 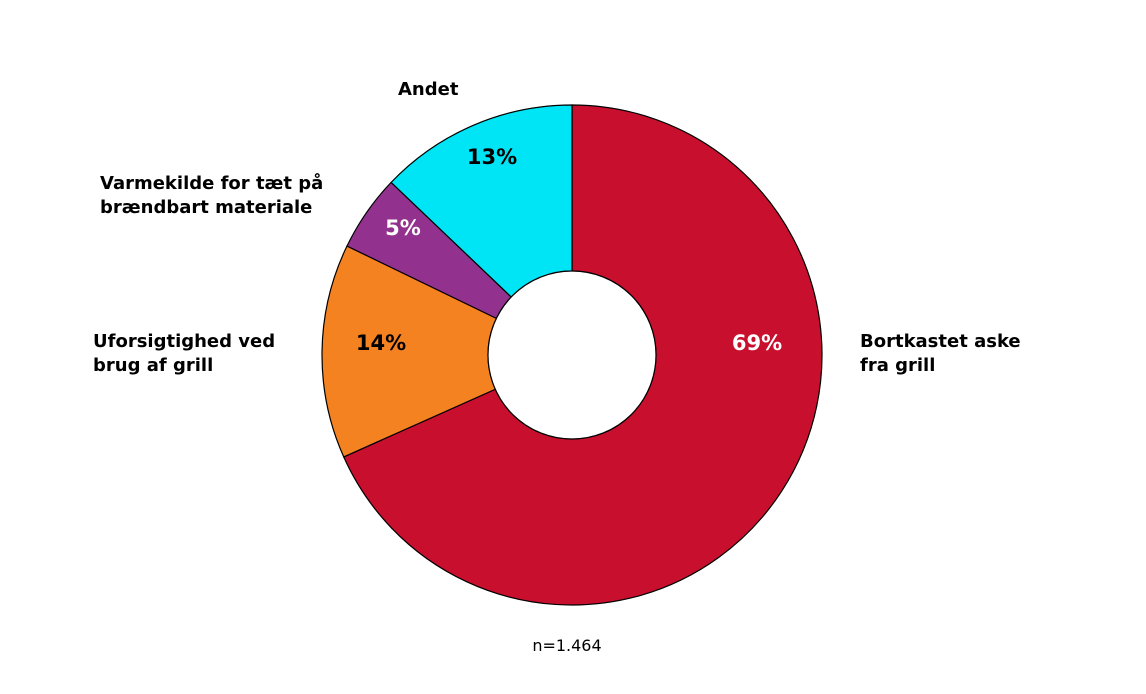 I want to click on value-label: 5%, so click(x=403, y=228).